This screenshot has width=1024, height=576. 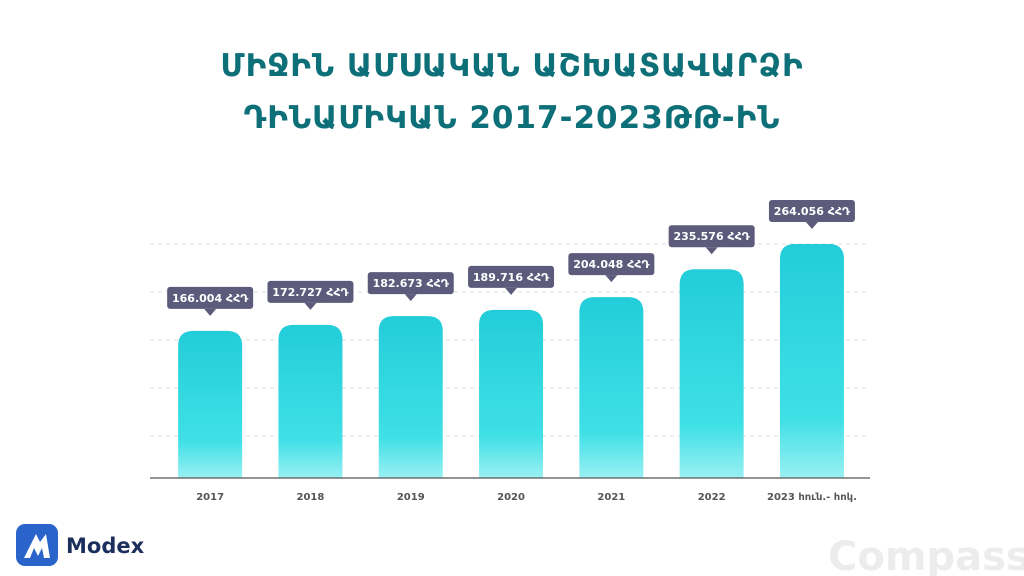 What do you see at coordinates (712, 497) in the screenshot?
I see `x-tick-label: 2022` at bounding box center [712, 497].